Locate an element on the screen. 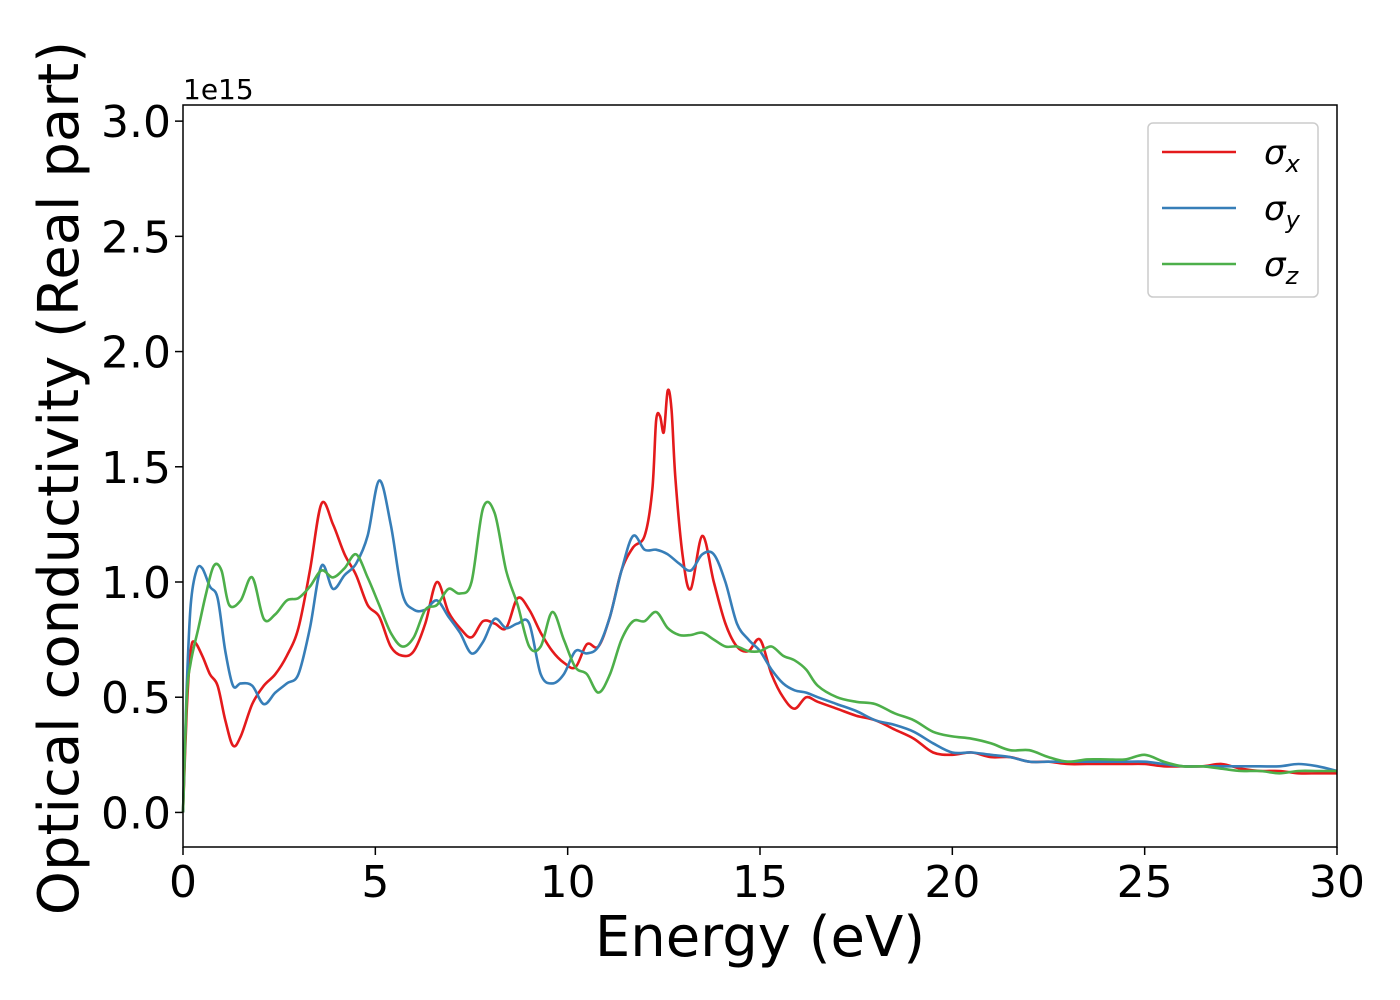  y-tick-label: 3.0 is located at coordinates (136, 122).